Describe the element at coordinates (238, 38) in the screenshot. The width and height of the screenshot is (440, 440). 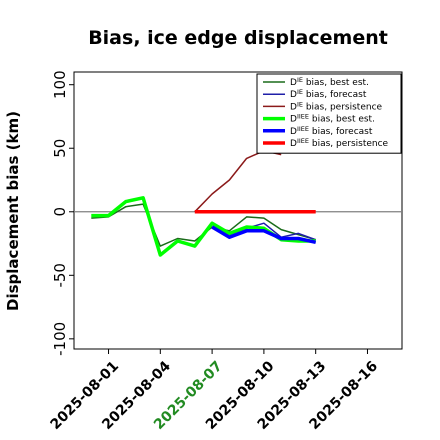
I see `chart-title: Bias, ice edge displacement` at that location.